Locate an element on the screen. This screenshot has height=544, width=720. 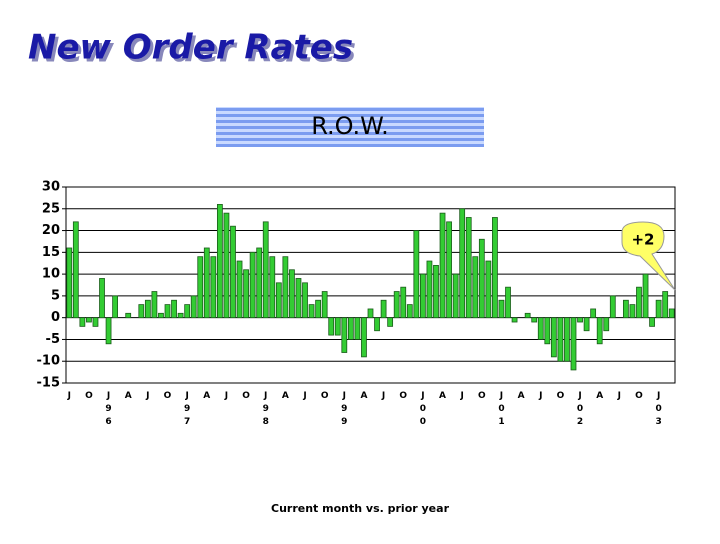
y-tick-label: -15 is located at coordinates (49, 383).